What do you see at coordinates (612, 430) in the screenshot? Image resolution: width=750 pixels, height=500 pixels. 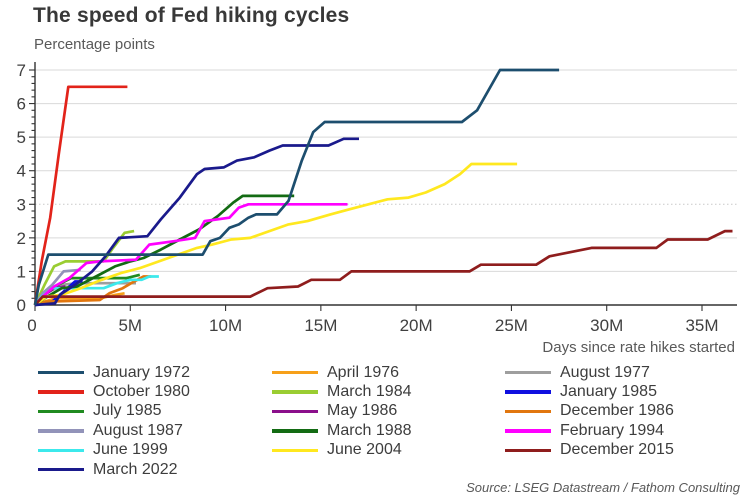 I see `legend-label: February 1994` at bounding box center [612, 430].